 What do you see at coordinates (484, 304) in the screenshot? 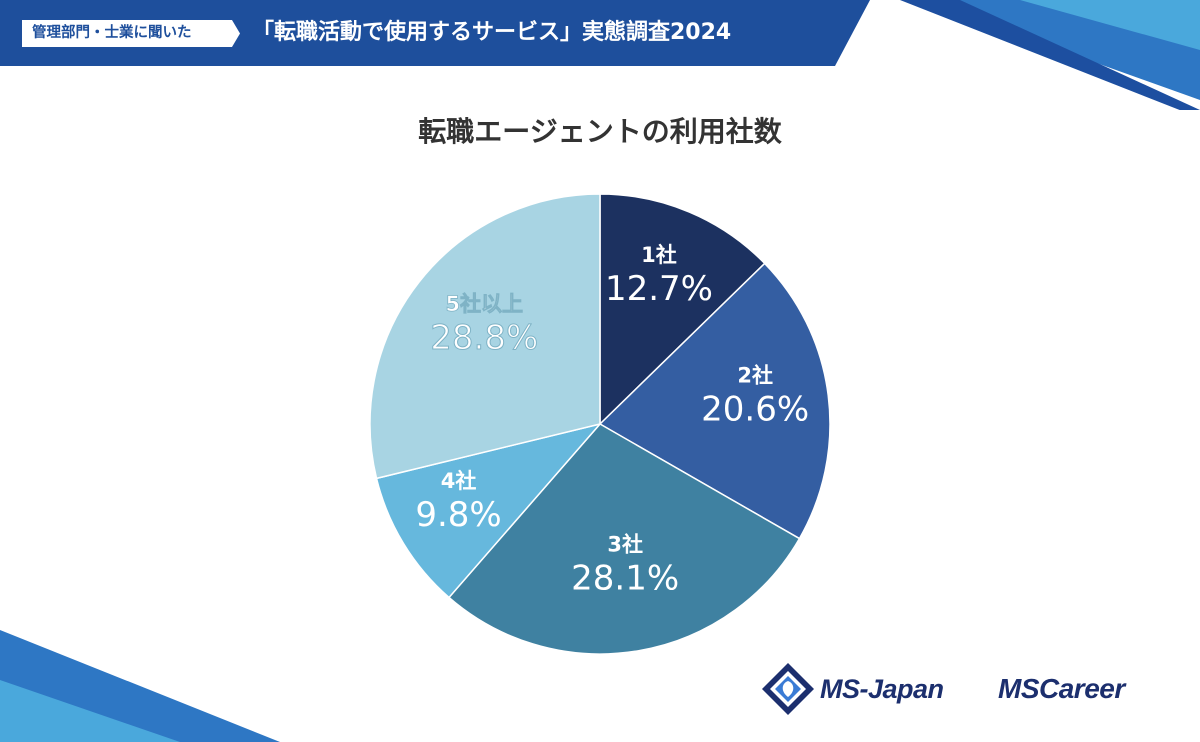
I see `slice-label-5: 5社以上` at bounding box center [484, 304].